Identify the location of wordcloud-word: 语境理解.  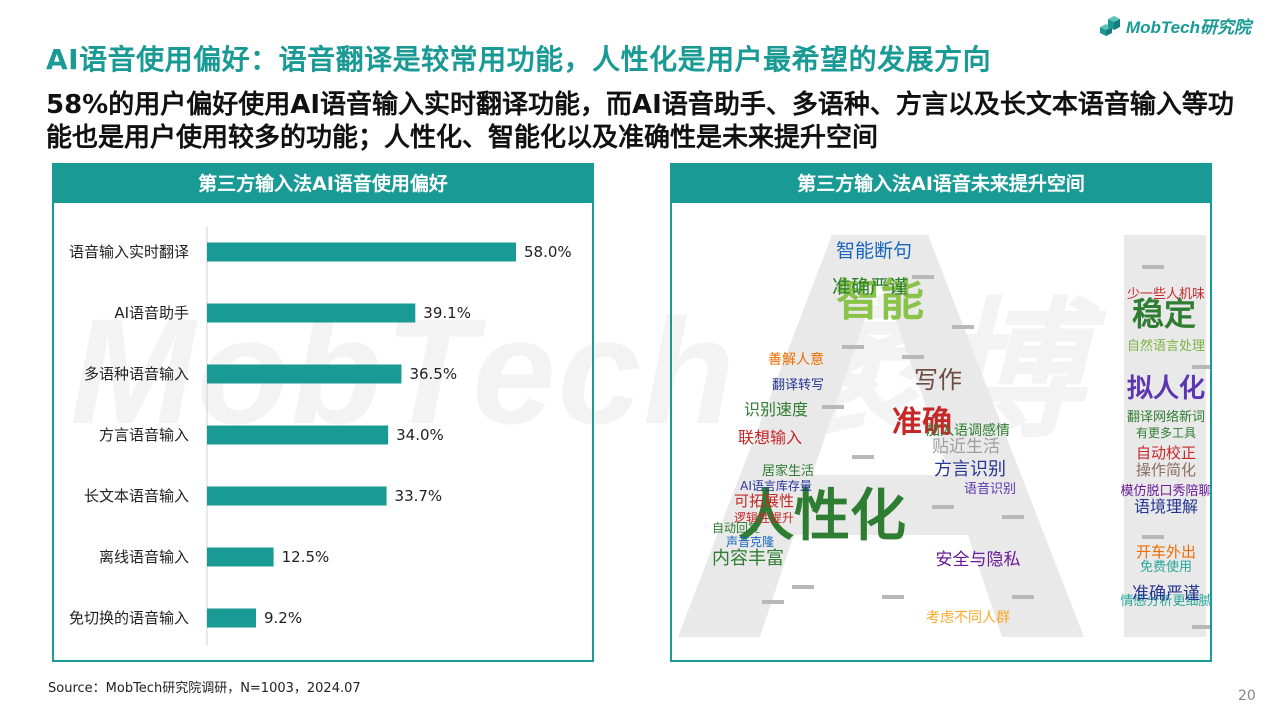
(1166, 506).